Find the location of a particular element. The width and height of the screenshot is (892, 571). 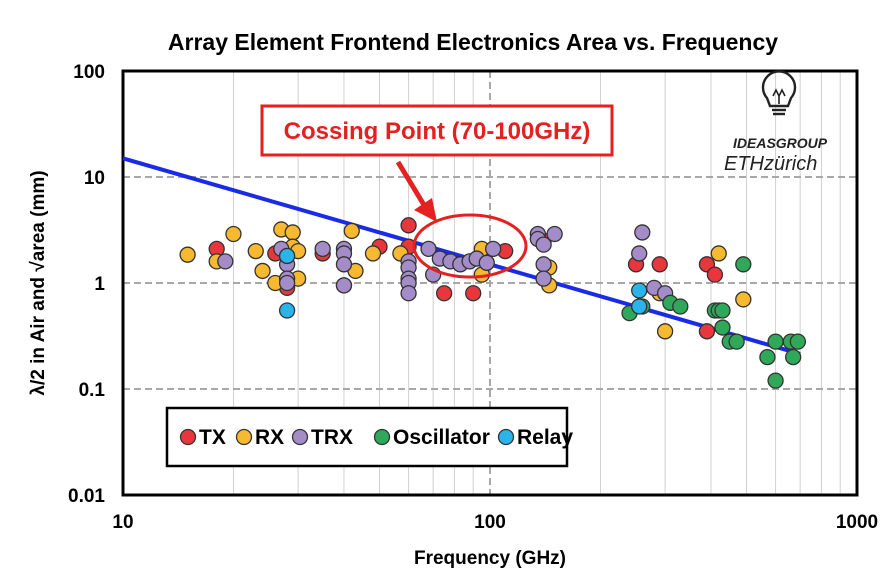

logo: IDEASGROUP ETHzürich is located at coordinates (776, 122).